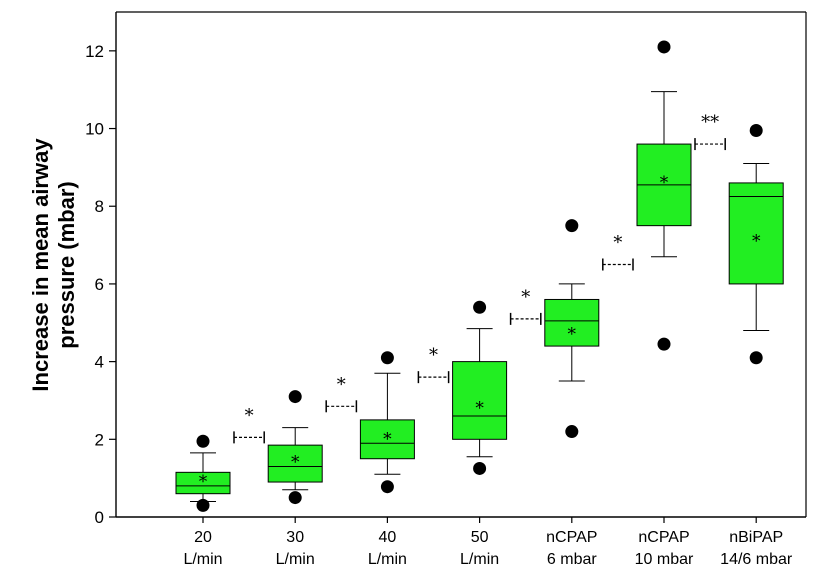 This screenshot has width=819, height=571. I want to click on box-6: *, so click(664, 195).